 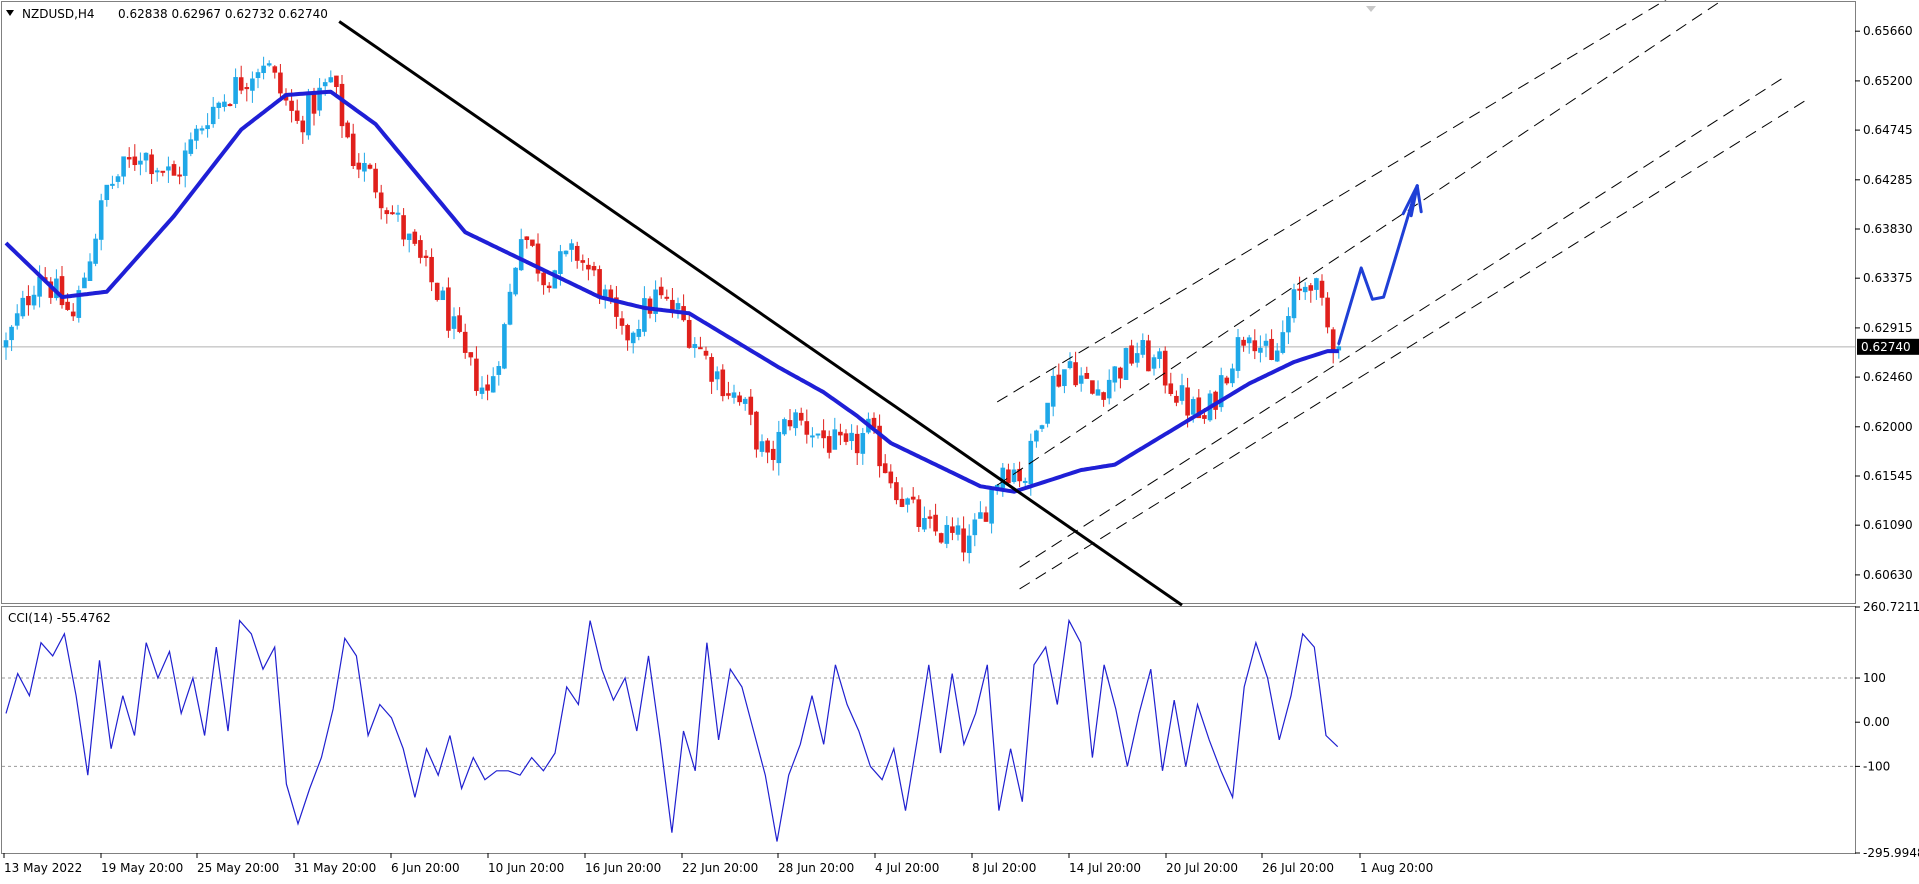 I want to click on price-tick-label: 0.62915, so click(x=1888, y=328).